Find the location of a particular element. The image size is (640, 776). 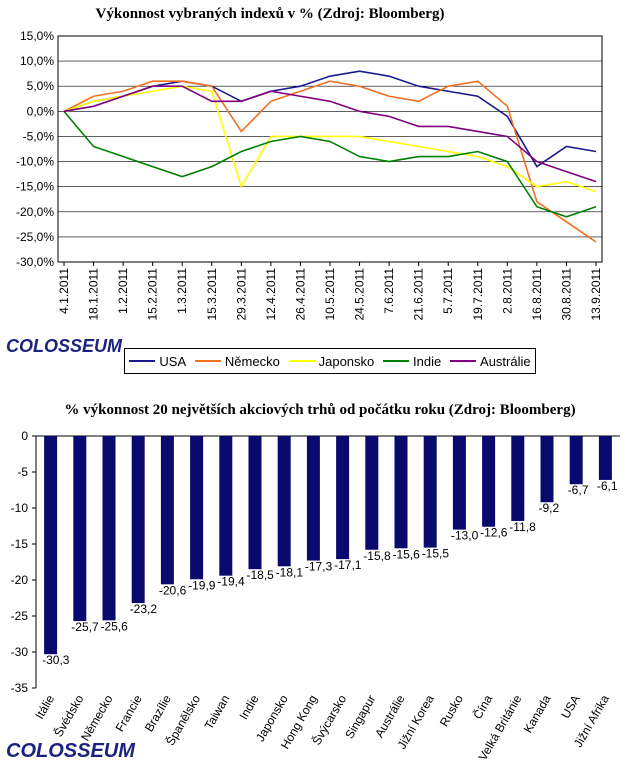

category-label: Rusko is located at coordinates (451, 710).